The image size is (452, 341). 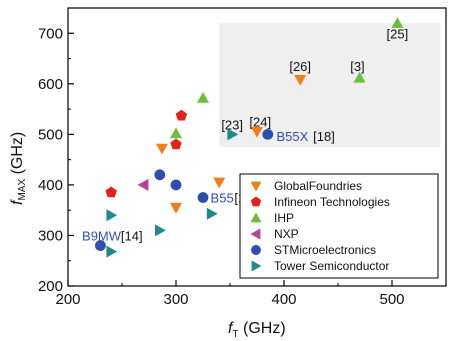 I want to click on legend-box, so click(x=339, y=226).